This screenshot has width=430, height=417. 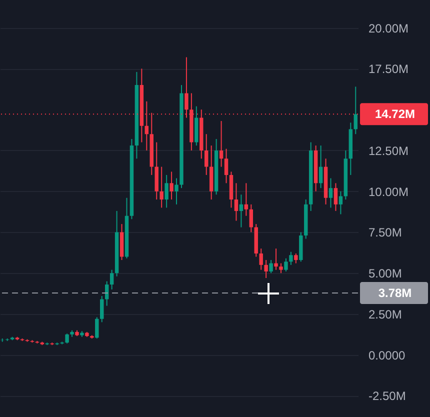 I want to click on y-tick-label: 17.50M, so click(x=388, y=69).